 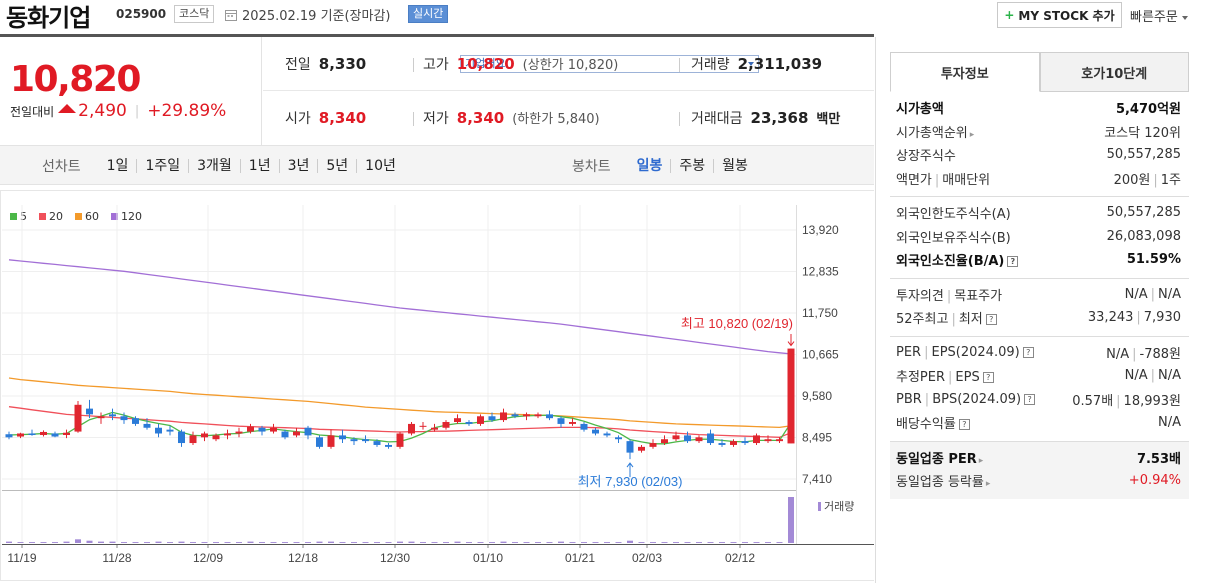 What do you see at coordinates (909, 399) in the screenshot?
I see `info-label-text: PBR` at bounding box center [909, 399].